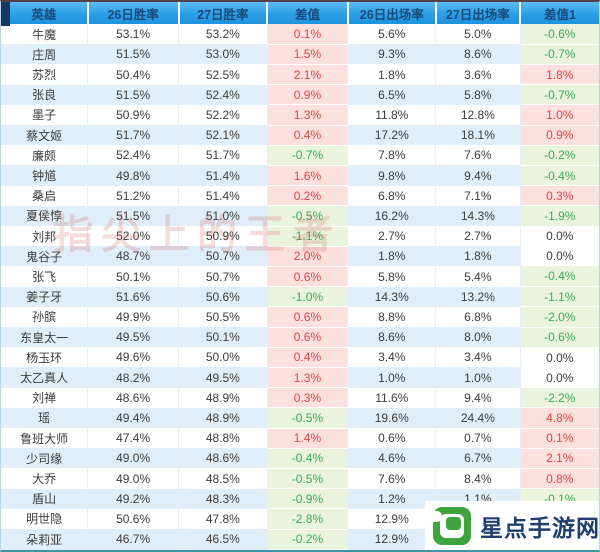 The width and height of the screenshot is (600, 552). What do you see at coordinates (5, 14) in the screenshot?
I see `header-left-edge` at bounding box center [5, 14].